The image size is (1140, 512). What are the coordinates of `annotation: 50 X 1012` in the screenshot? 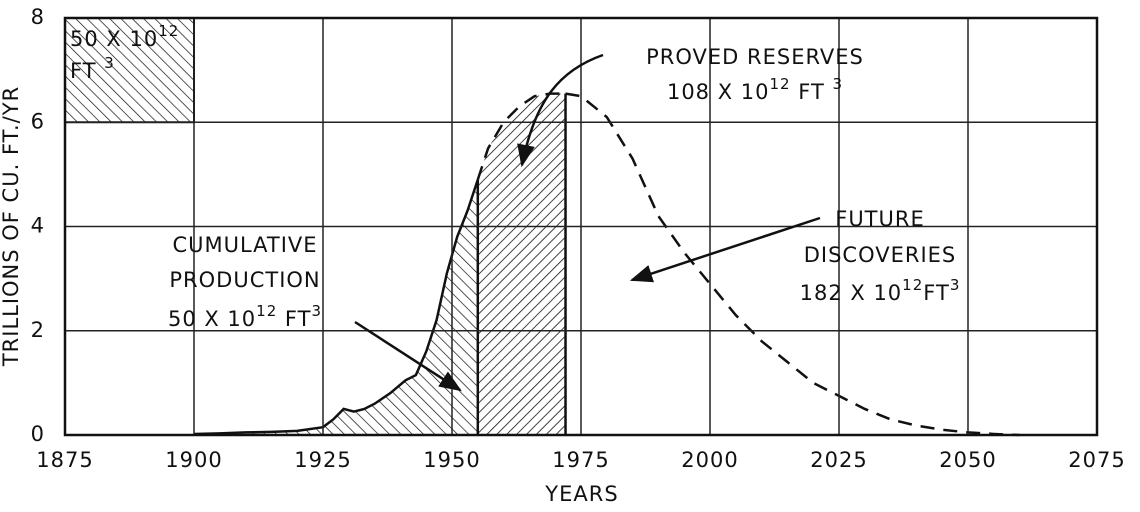 It's located at (124, 37).